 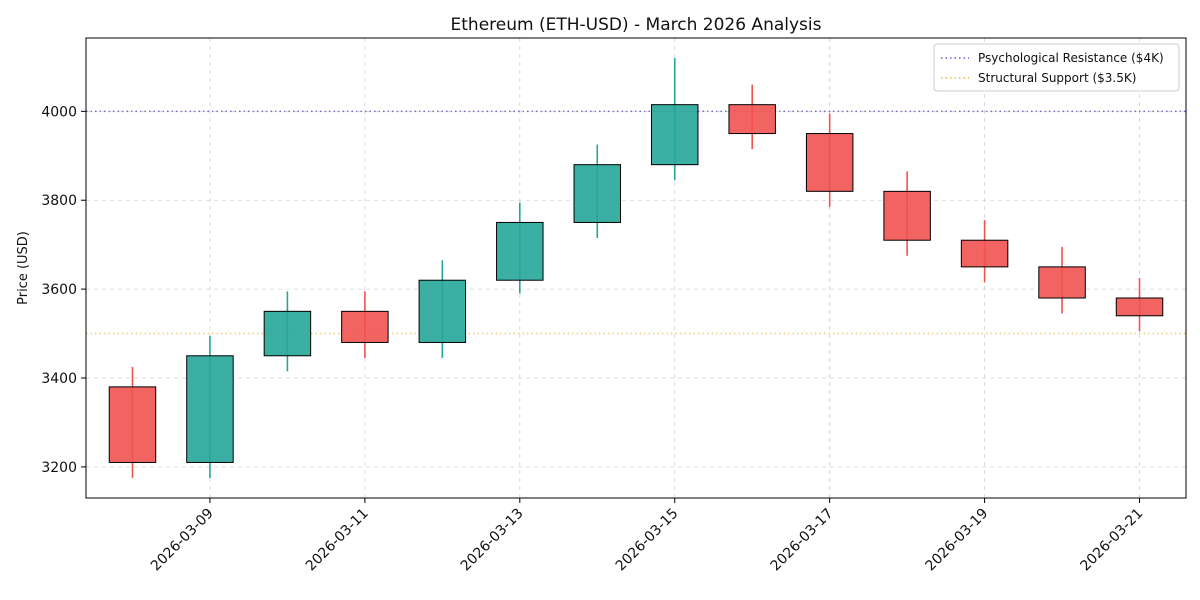 What do you see at coordinates (957, 540) in the screenshot?
I see `x-tick-label: 2026-03-19` at bounding box center [957, 540].